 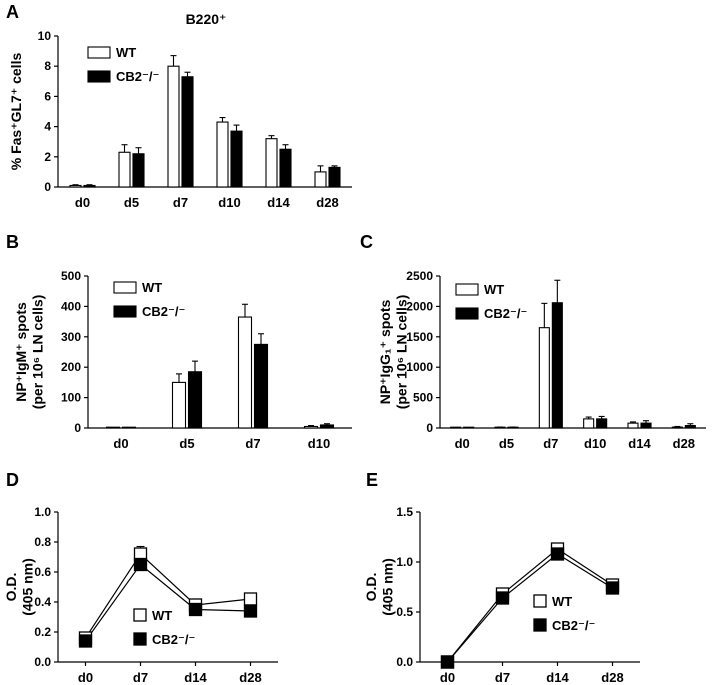 What do you see at coordinates (372, 480) in the screenshot?
I see `panel-letter-e: E` at bounding box center [372, 480].